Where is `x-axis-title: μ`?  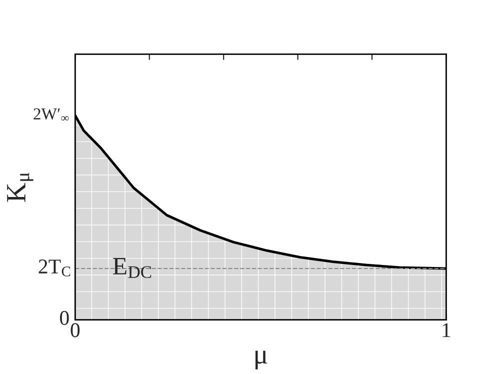
x-axis-title: μ is located at coordinates (261, 360).